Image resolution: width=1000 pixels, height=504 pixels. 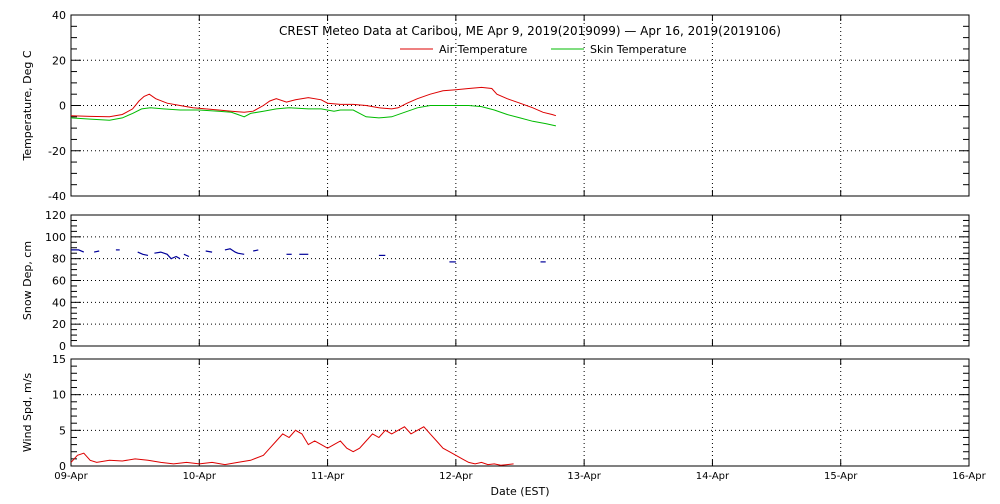 I want to click on x-axis-label: Date (EST), so click(x=519, y=491).